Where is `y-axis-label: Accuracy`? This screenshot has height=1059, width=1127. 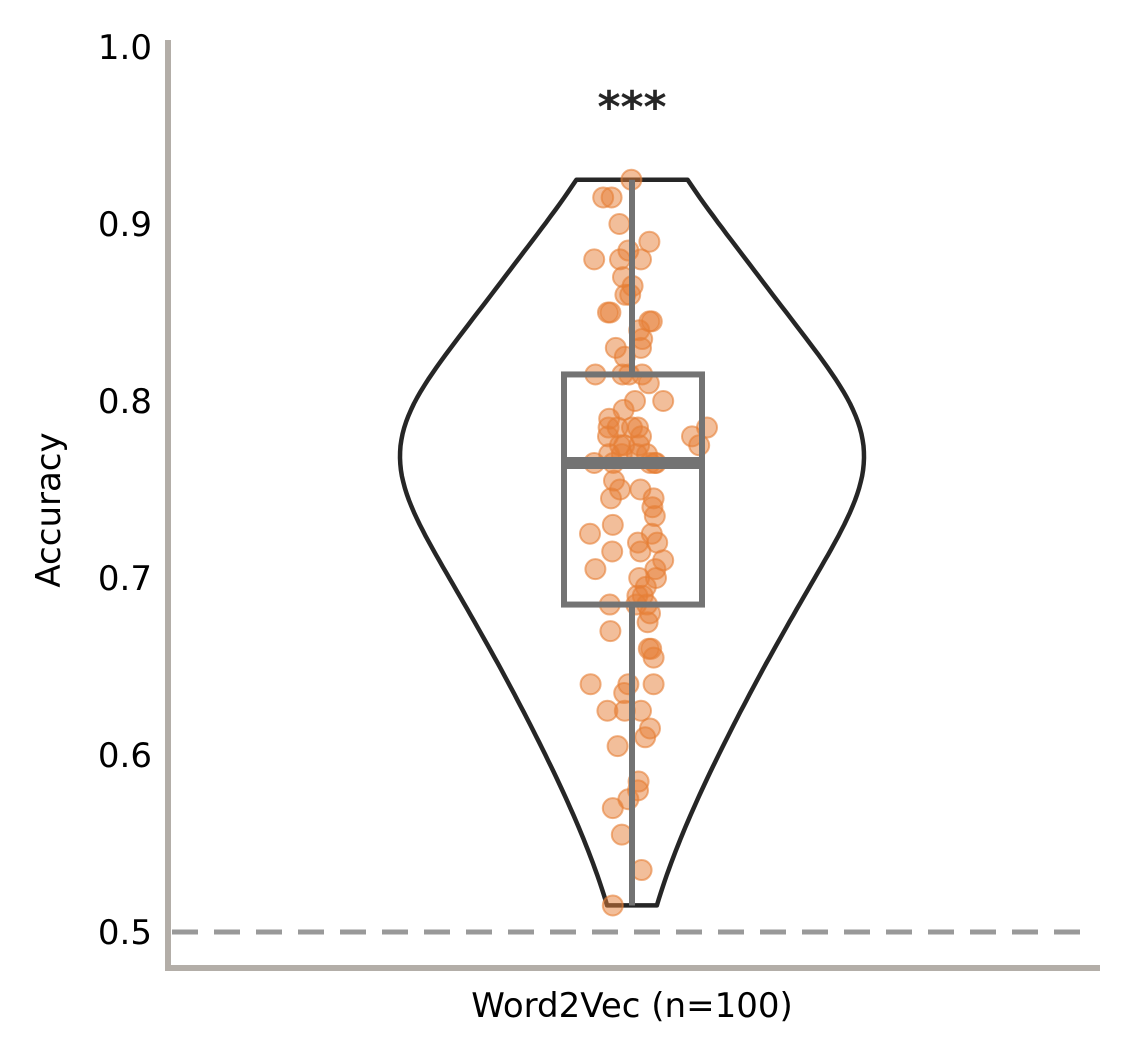 y-axis-label: Accuracy is located at coordinates (49, 509).